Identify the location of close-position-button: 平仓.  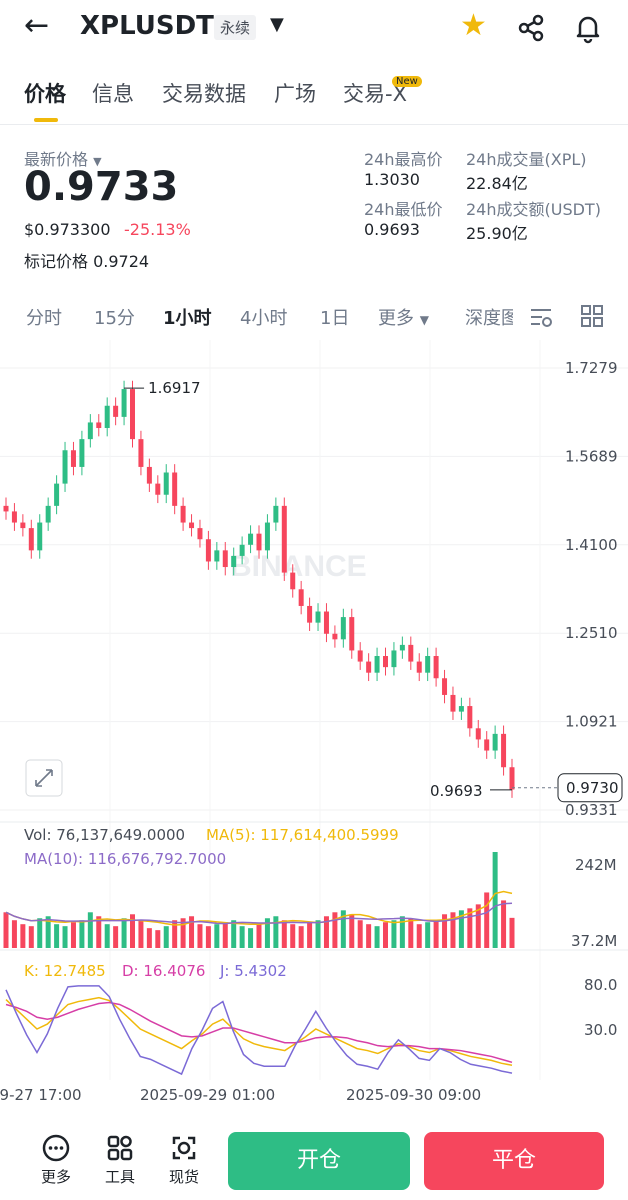
(514, 1161).